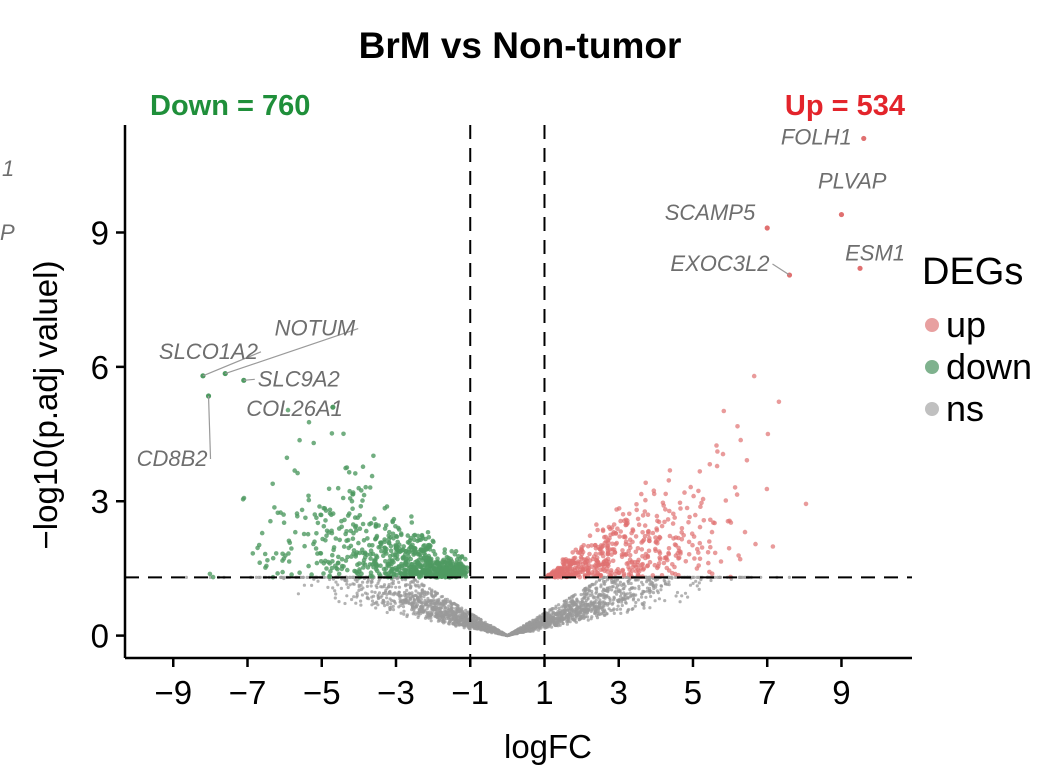 The image size is (1054, 780). I want to click on gene-label-folh1: FOLH1, so click(816, 136).